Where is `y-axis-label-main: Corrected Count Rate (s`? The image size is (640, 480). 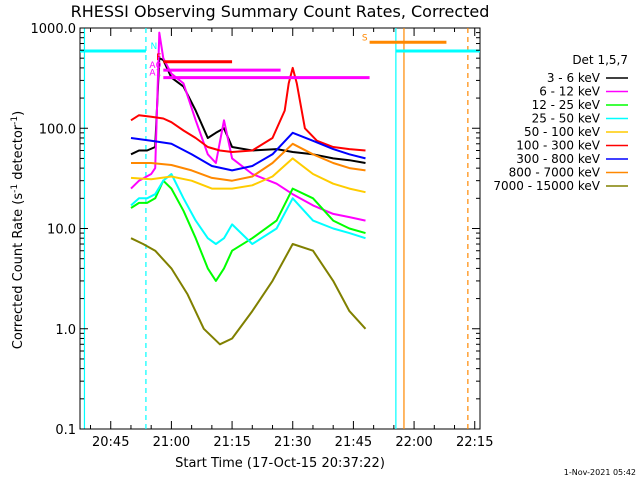
y-axis-label-main: Corrected Count Rate (s is located at coordinates (18, 271).